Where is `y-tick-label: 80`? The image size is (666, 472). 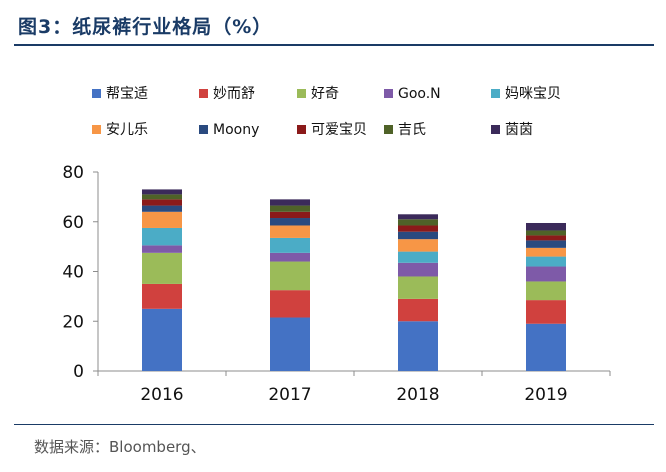 y-tick-label: 80 is located at coordinates (73, 173).